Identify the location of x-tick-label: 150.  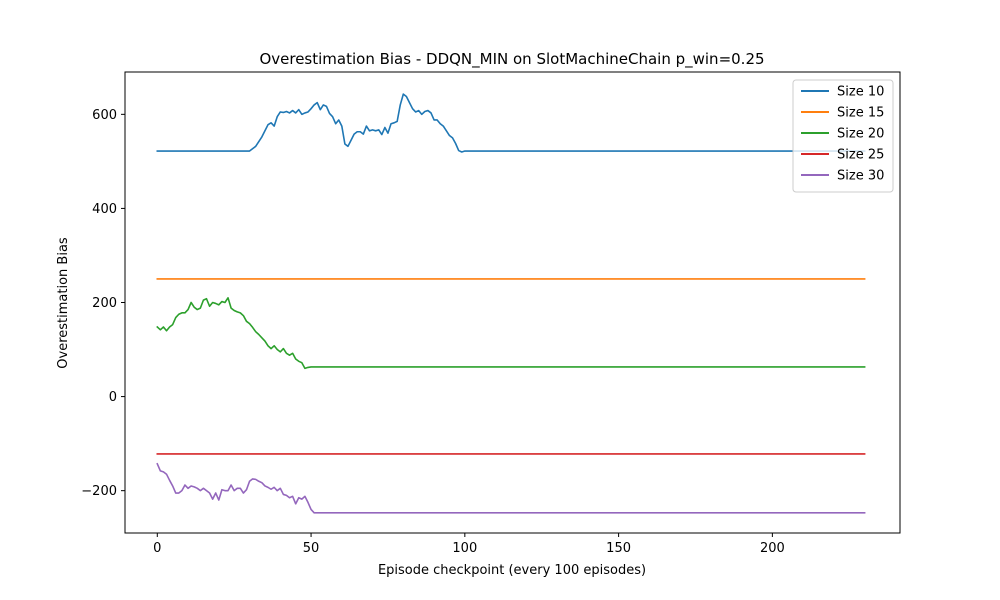
(618, 548).